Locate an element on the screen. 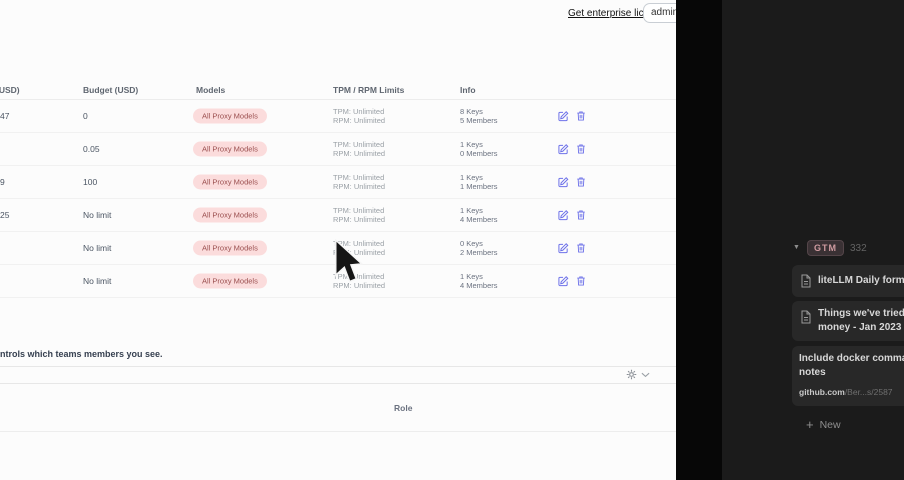 Image resolution: width=904 pixels, height=480 pixels. enterprise-license-link: Get enterprise license is located at coordinates (617, 13).